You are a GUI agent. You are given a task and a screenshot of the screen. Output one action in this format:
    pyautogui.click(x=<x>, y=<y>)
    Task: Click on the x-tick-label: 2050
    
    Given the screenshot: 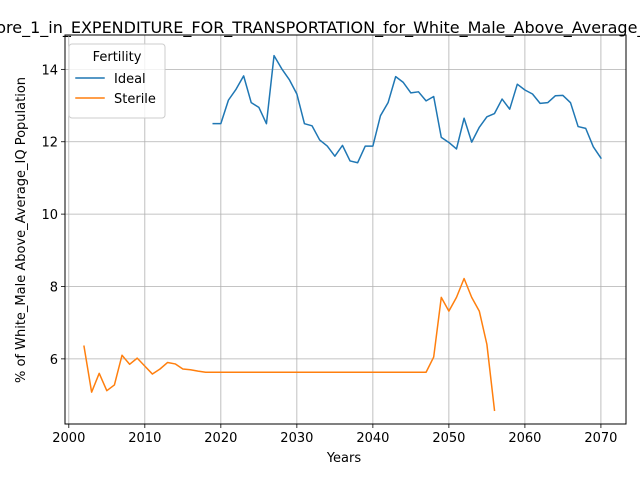 What is the action you would take?
    pyautogui.click(x=448, y=438)
    